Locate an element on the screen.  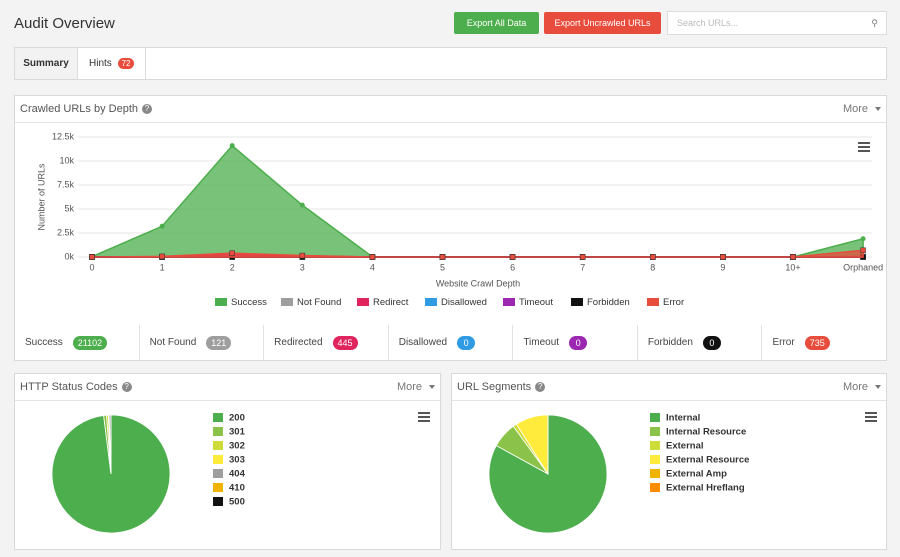
stat-cell: Success 21102 is located at coordinates (77, 342).